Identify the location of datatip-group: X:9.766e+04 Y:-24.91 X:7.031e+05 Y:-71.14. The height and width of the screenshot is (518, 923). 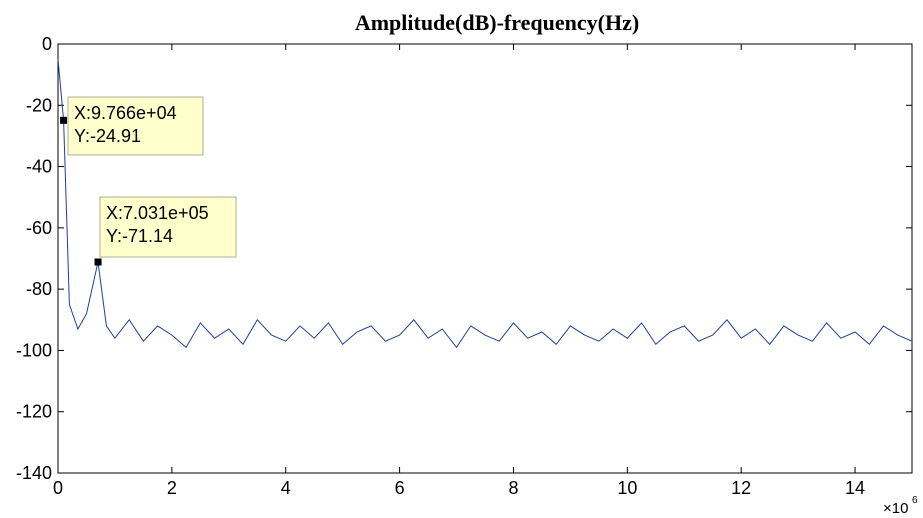
(148, 181).